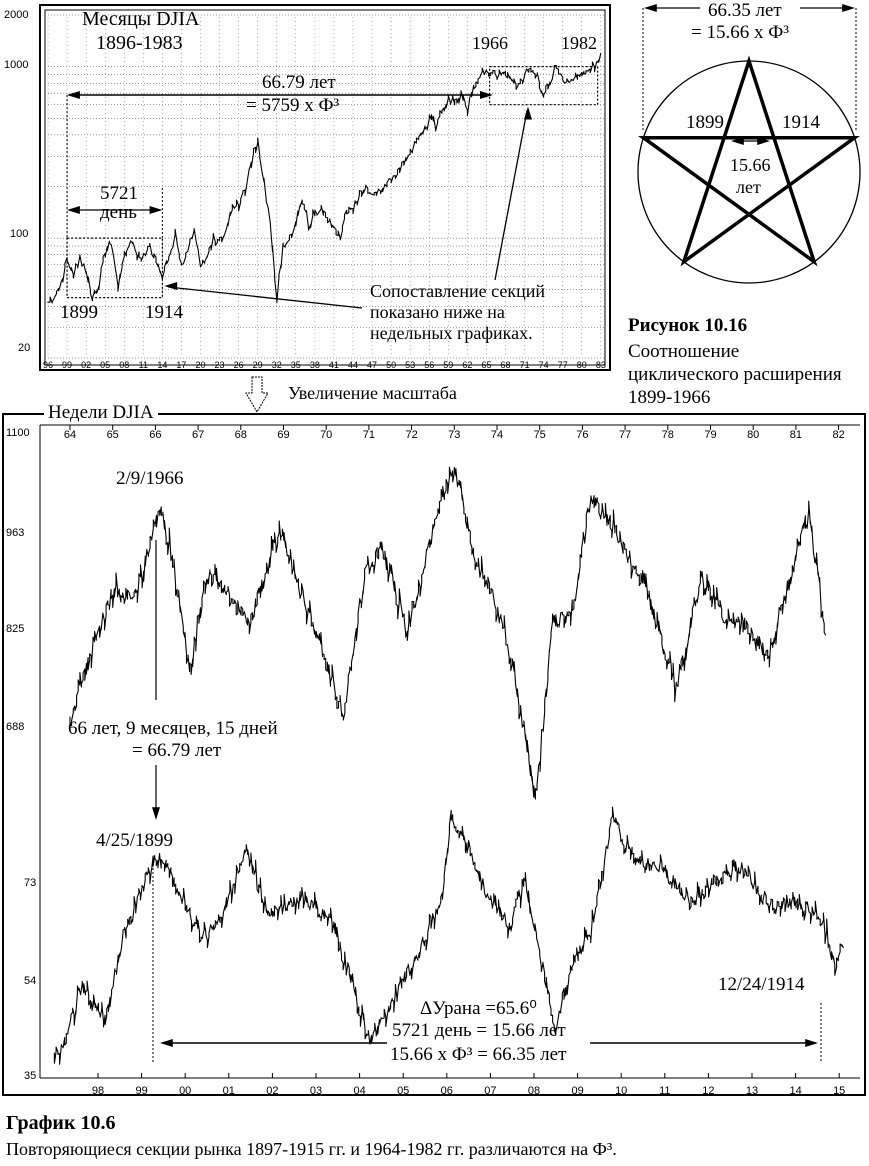  I want to click on top-x-tick-label: 50, so click(391, 365).